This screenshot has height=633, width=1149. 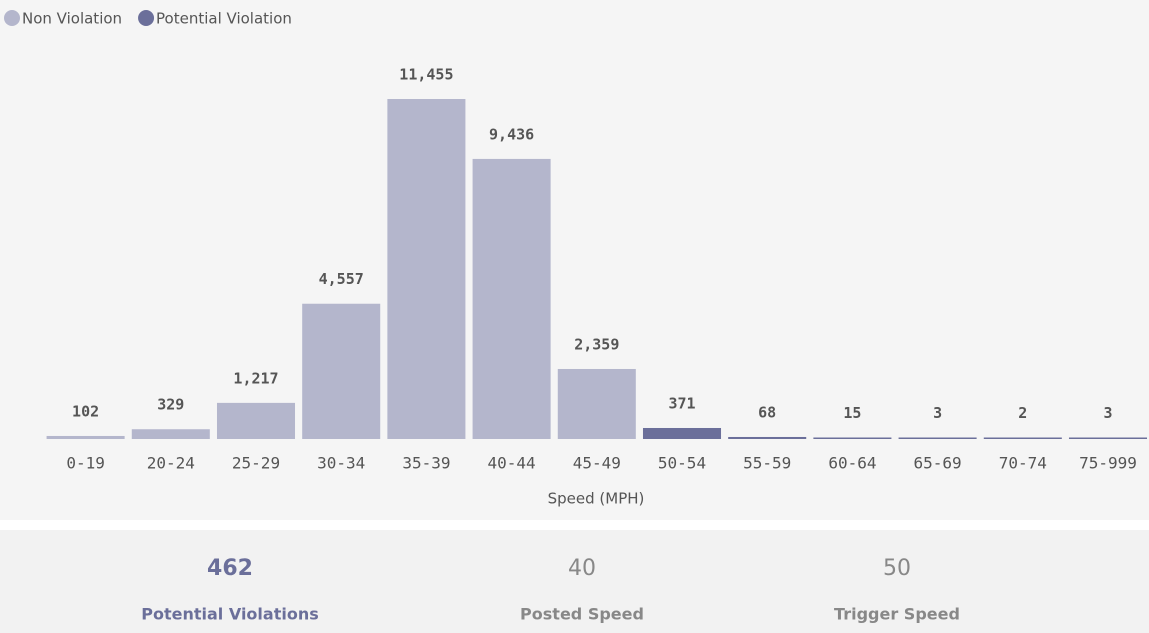 I want to click on data-label: 1,217, so click(x=255, y=378).